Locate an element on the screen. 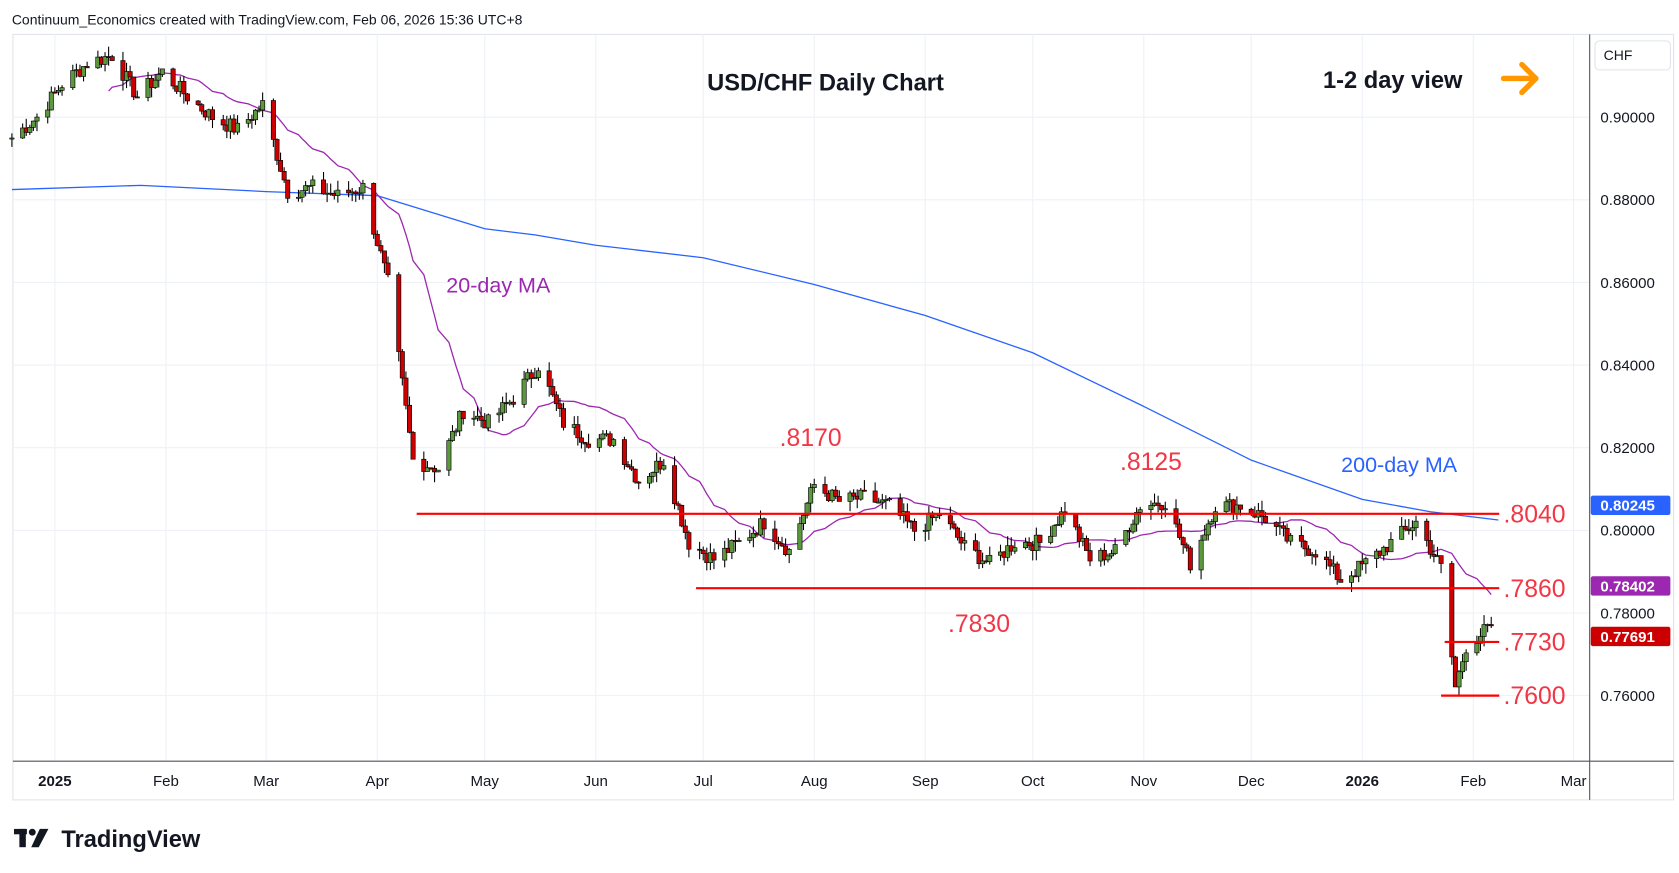 The image size is (1679, 873). price-tag is located at coordinates (1630, 505).